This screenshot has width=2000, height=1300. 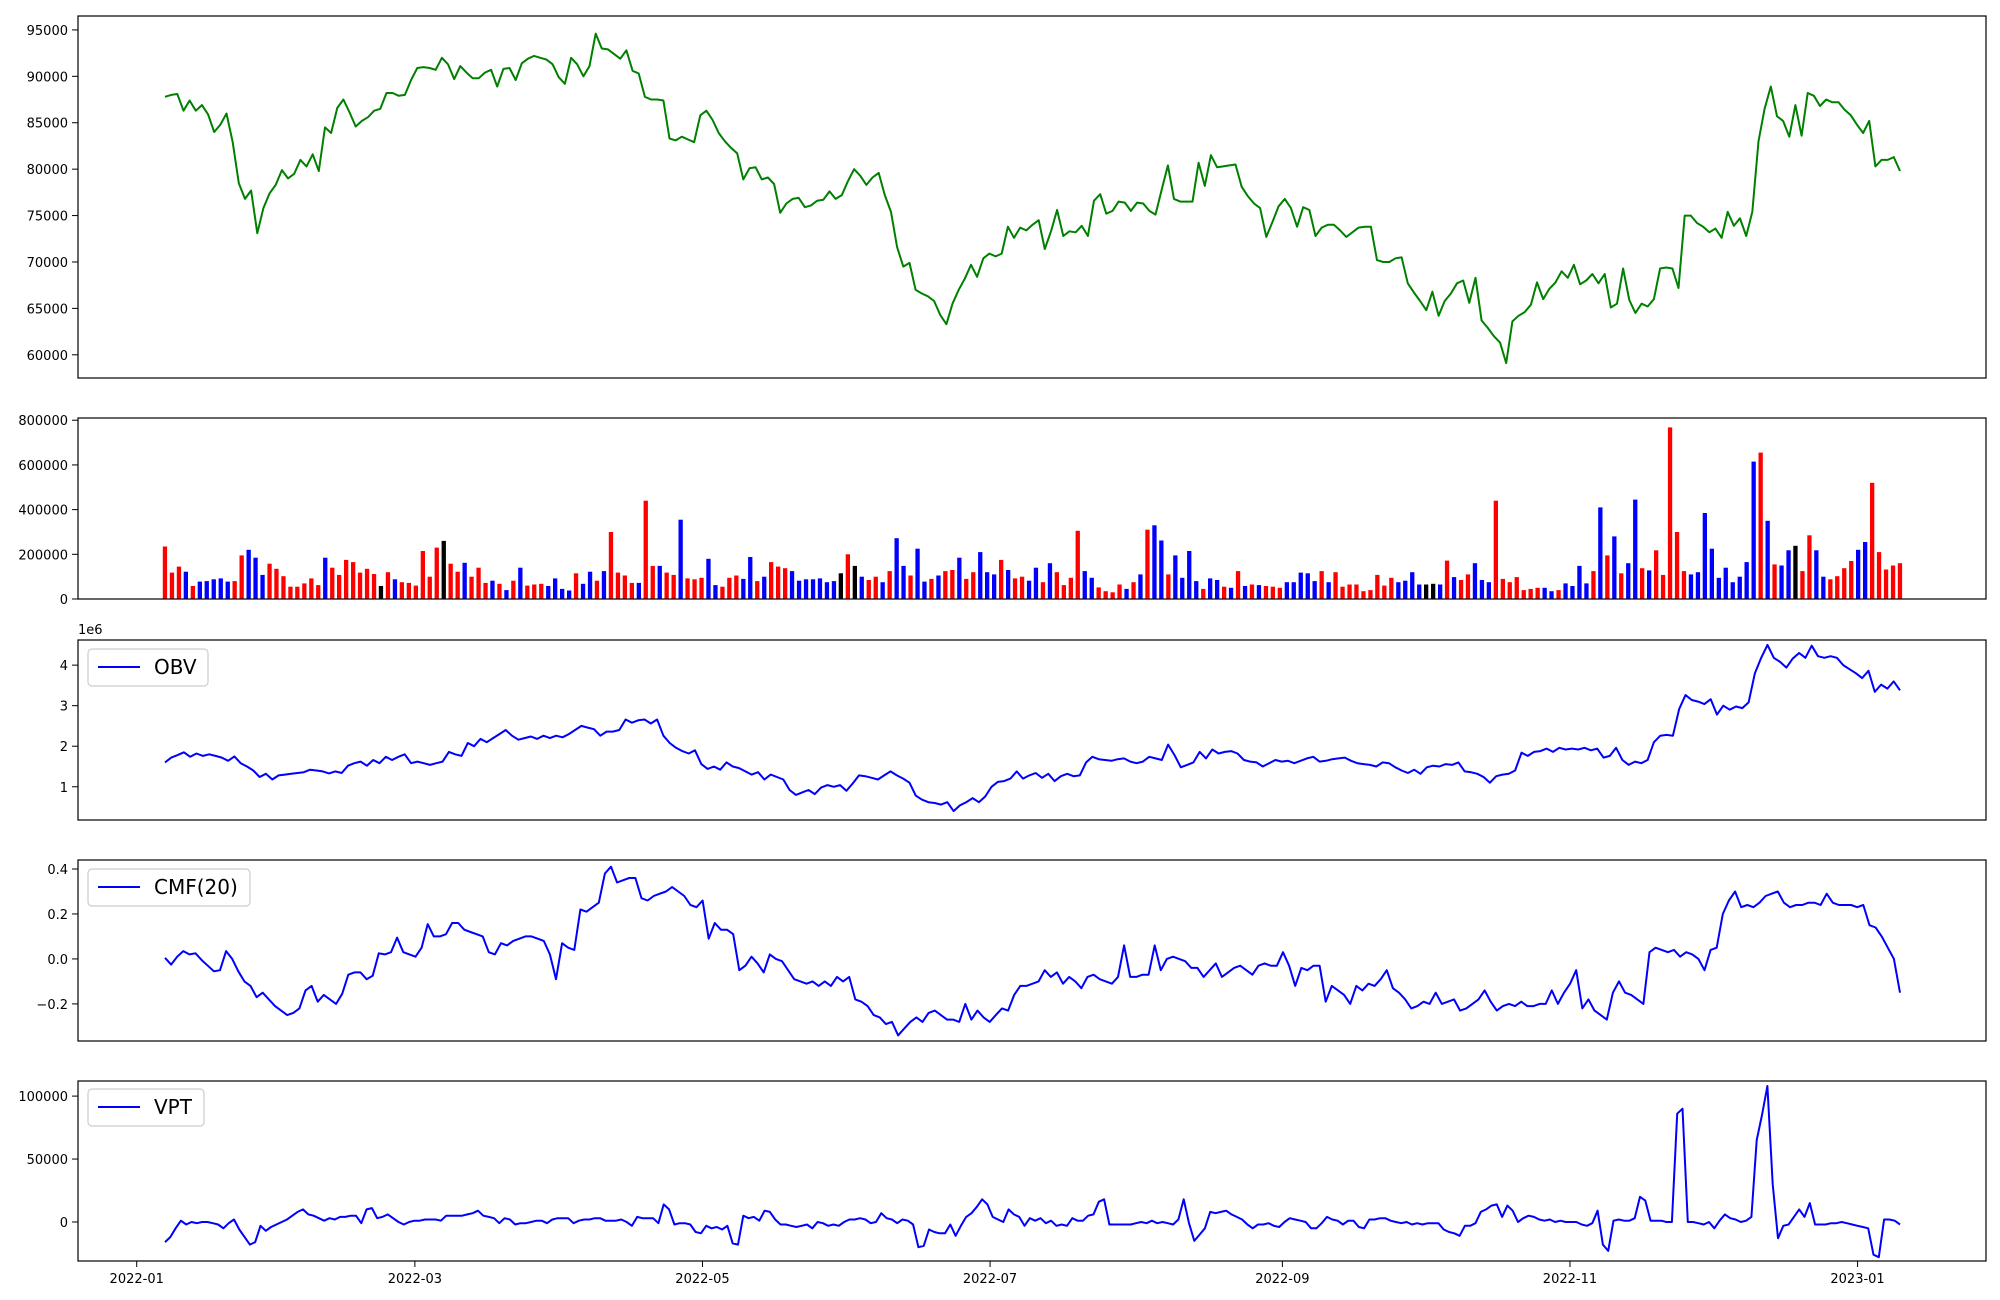 What do you see at coordinates (137, 1279) in the screenshot?
I see `x-tick-label: 2022-01` at bounding box center [137, 1279].